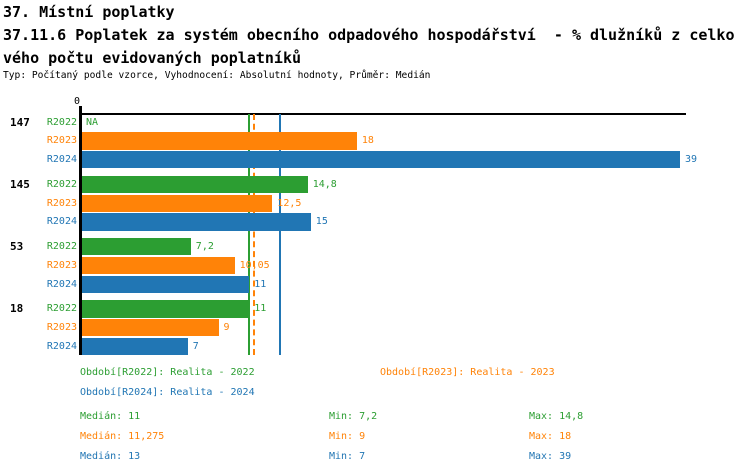  What do you see at coordinates (17, 309) in the screenshot?
I see `group-label: 18` at bounding box center [17, 309].